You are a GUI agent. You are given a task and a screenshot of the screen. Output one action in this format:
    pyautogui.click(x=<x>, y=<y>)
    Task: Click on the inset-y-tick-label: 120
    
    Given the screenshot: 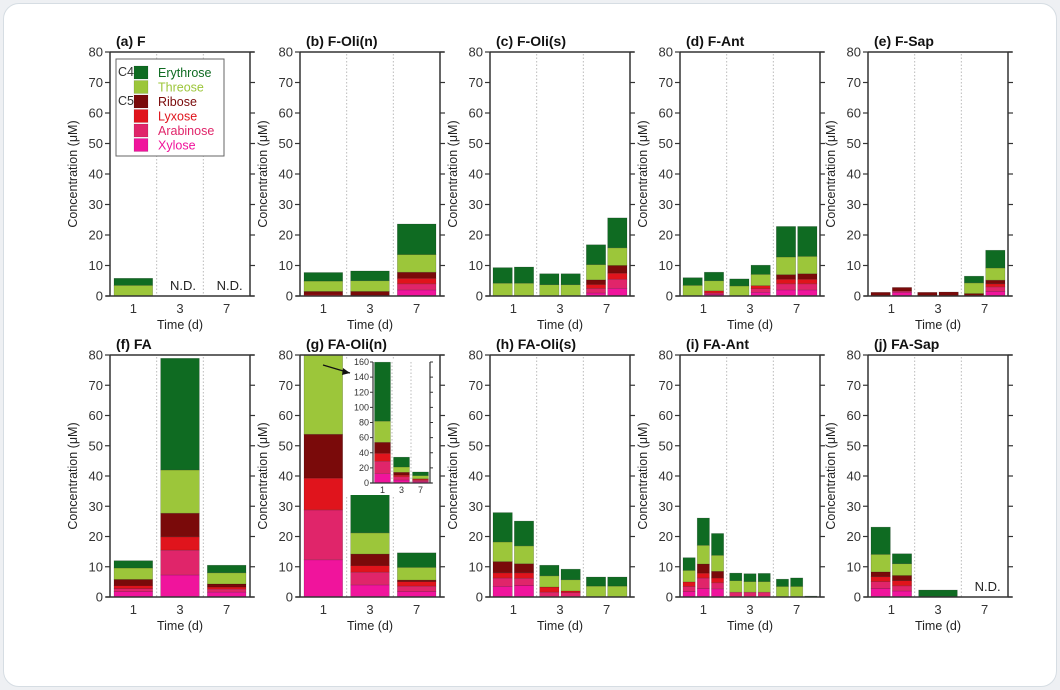 What is the action you would take?
    pyautogui.click(x=361, y=392)
    